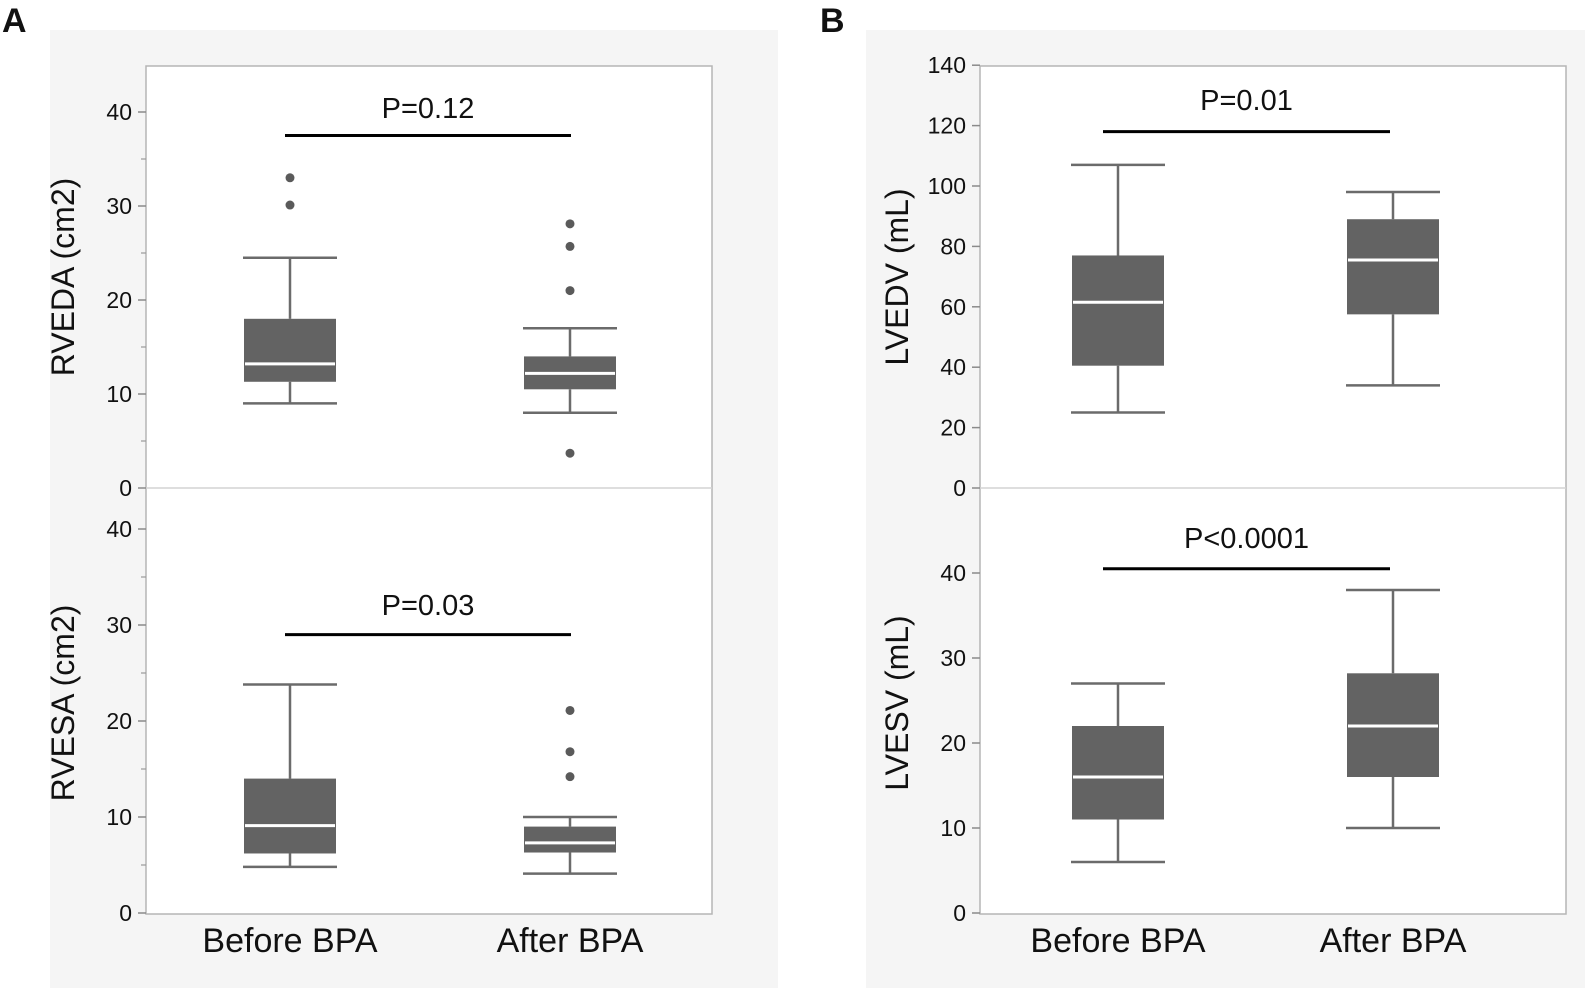  Describe the element at coordinates (953, 246) in the screenshot. I see `y-tick-label: 80` at that location.